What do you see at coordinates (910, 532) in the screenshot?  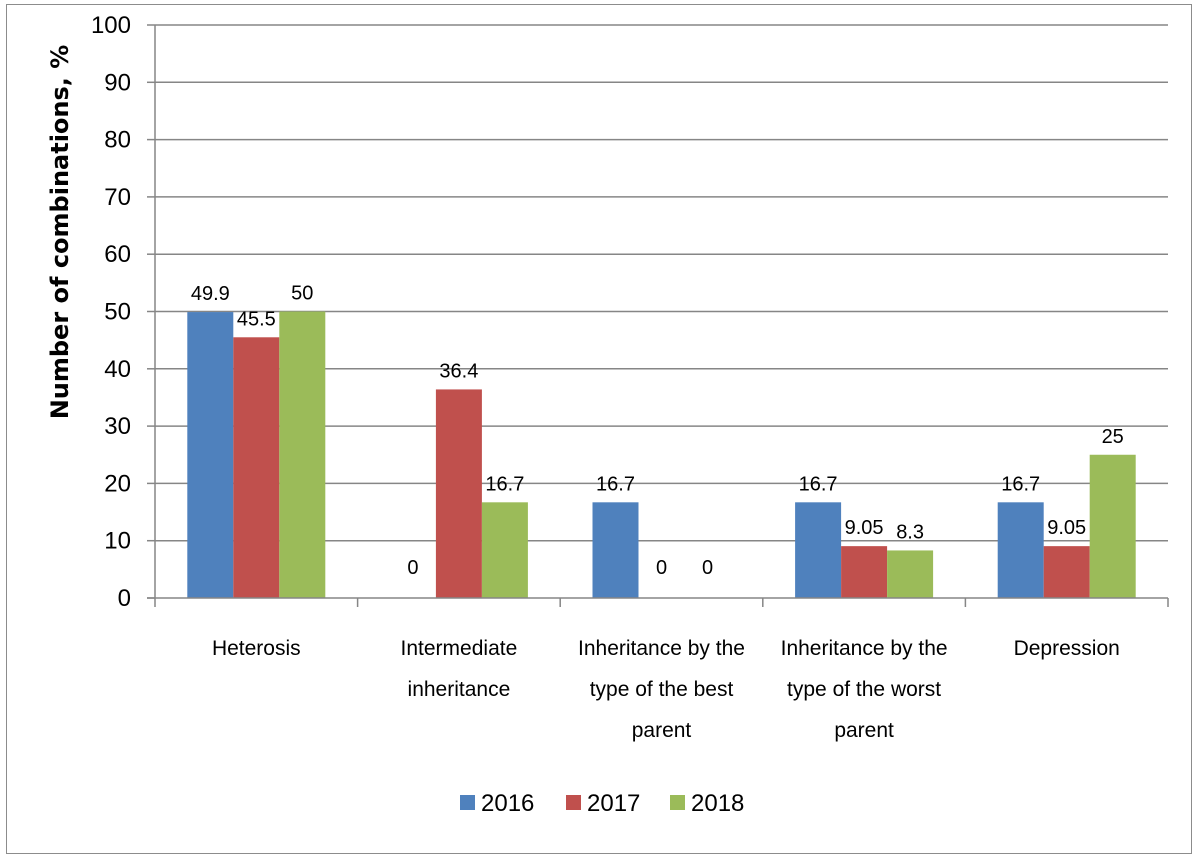 I see `data-label: 8.3` at bounding box center [910, 532].